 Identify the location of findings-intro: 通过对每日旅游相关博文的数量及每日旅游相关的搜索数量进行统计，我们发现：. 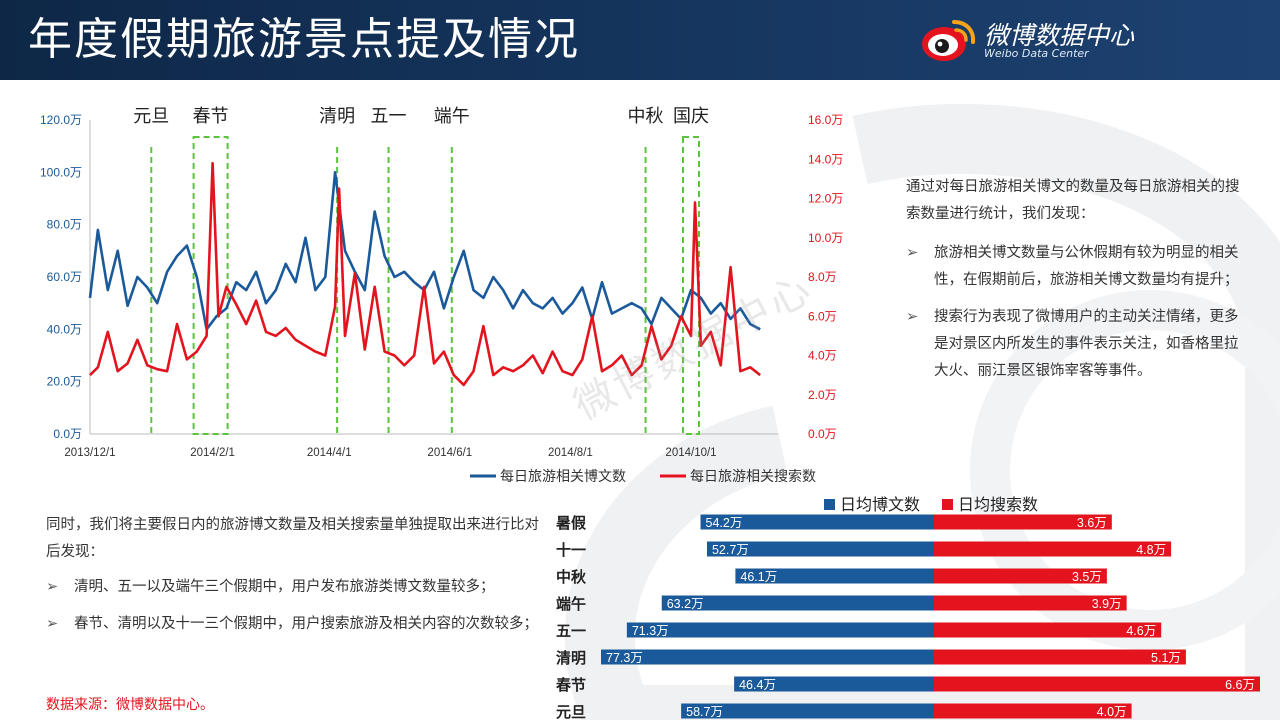
(1073, 200).